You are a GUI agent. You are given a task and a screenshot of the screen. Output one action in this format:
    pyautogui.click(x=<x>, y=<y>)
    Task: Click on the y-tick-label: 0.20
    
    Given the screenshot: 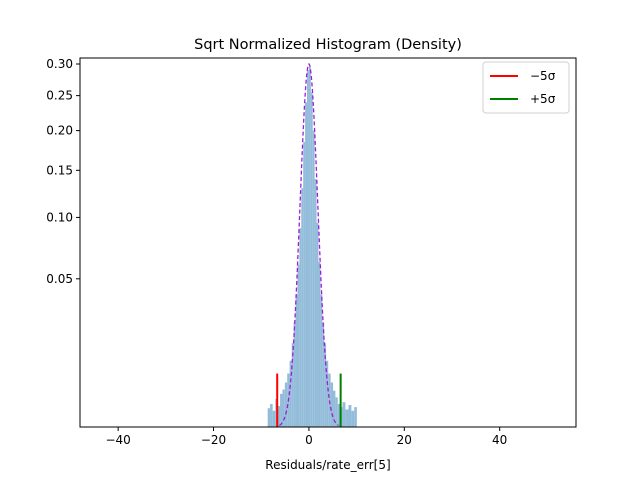 What is the action you would take?
    pyautogui.click(x=59, y=131)
    